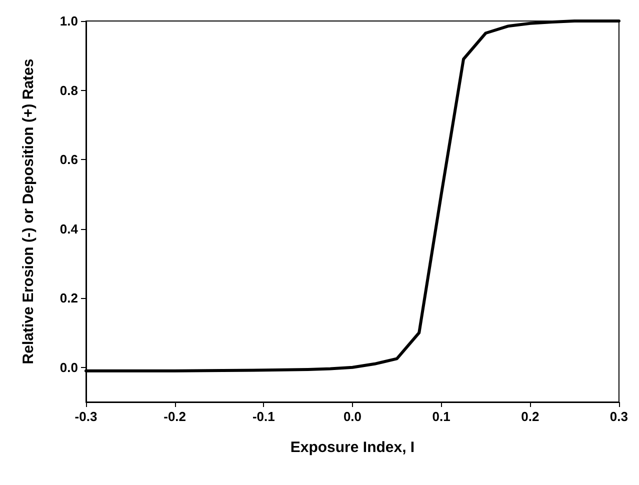 The height and width of the screenshot is (485, 639). What do you see at coordinates (69, 298) in the screenshot?
I see `y-tick-label: 0.2` at bounding box center [69, 298].